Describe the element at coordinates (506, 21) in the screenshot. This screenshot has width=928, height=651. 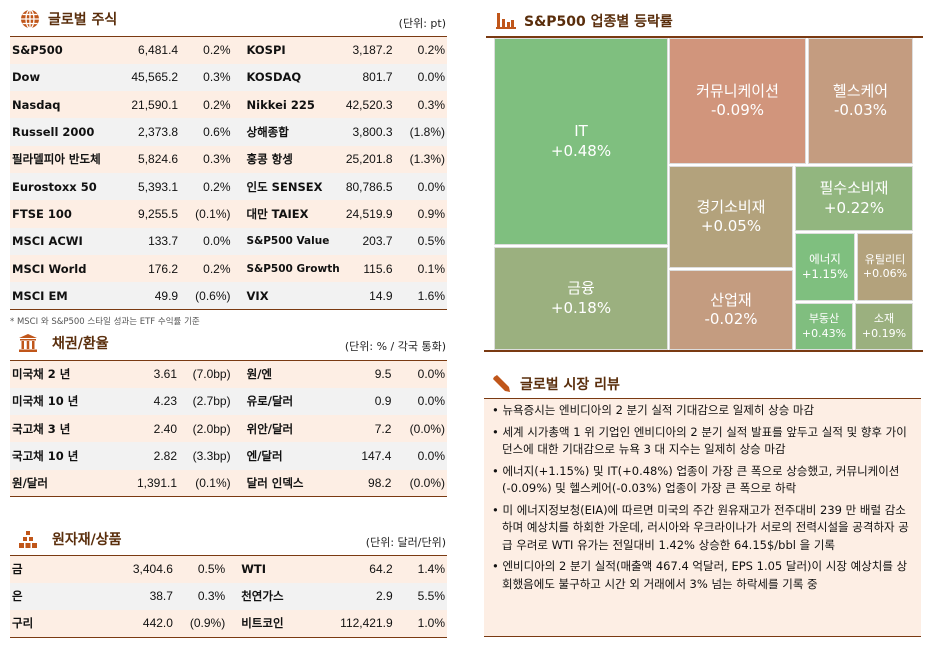
I see `bar-chart-icon` at that location.